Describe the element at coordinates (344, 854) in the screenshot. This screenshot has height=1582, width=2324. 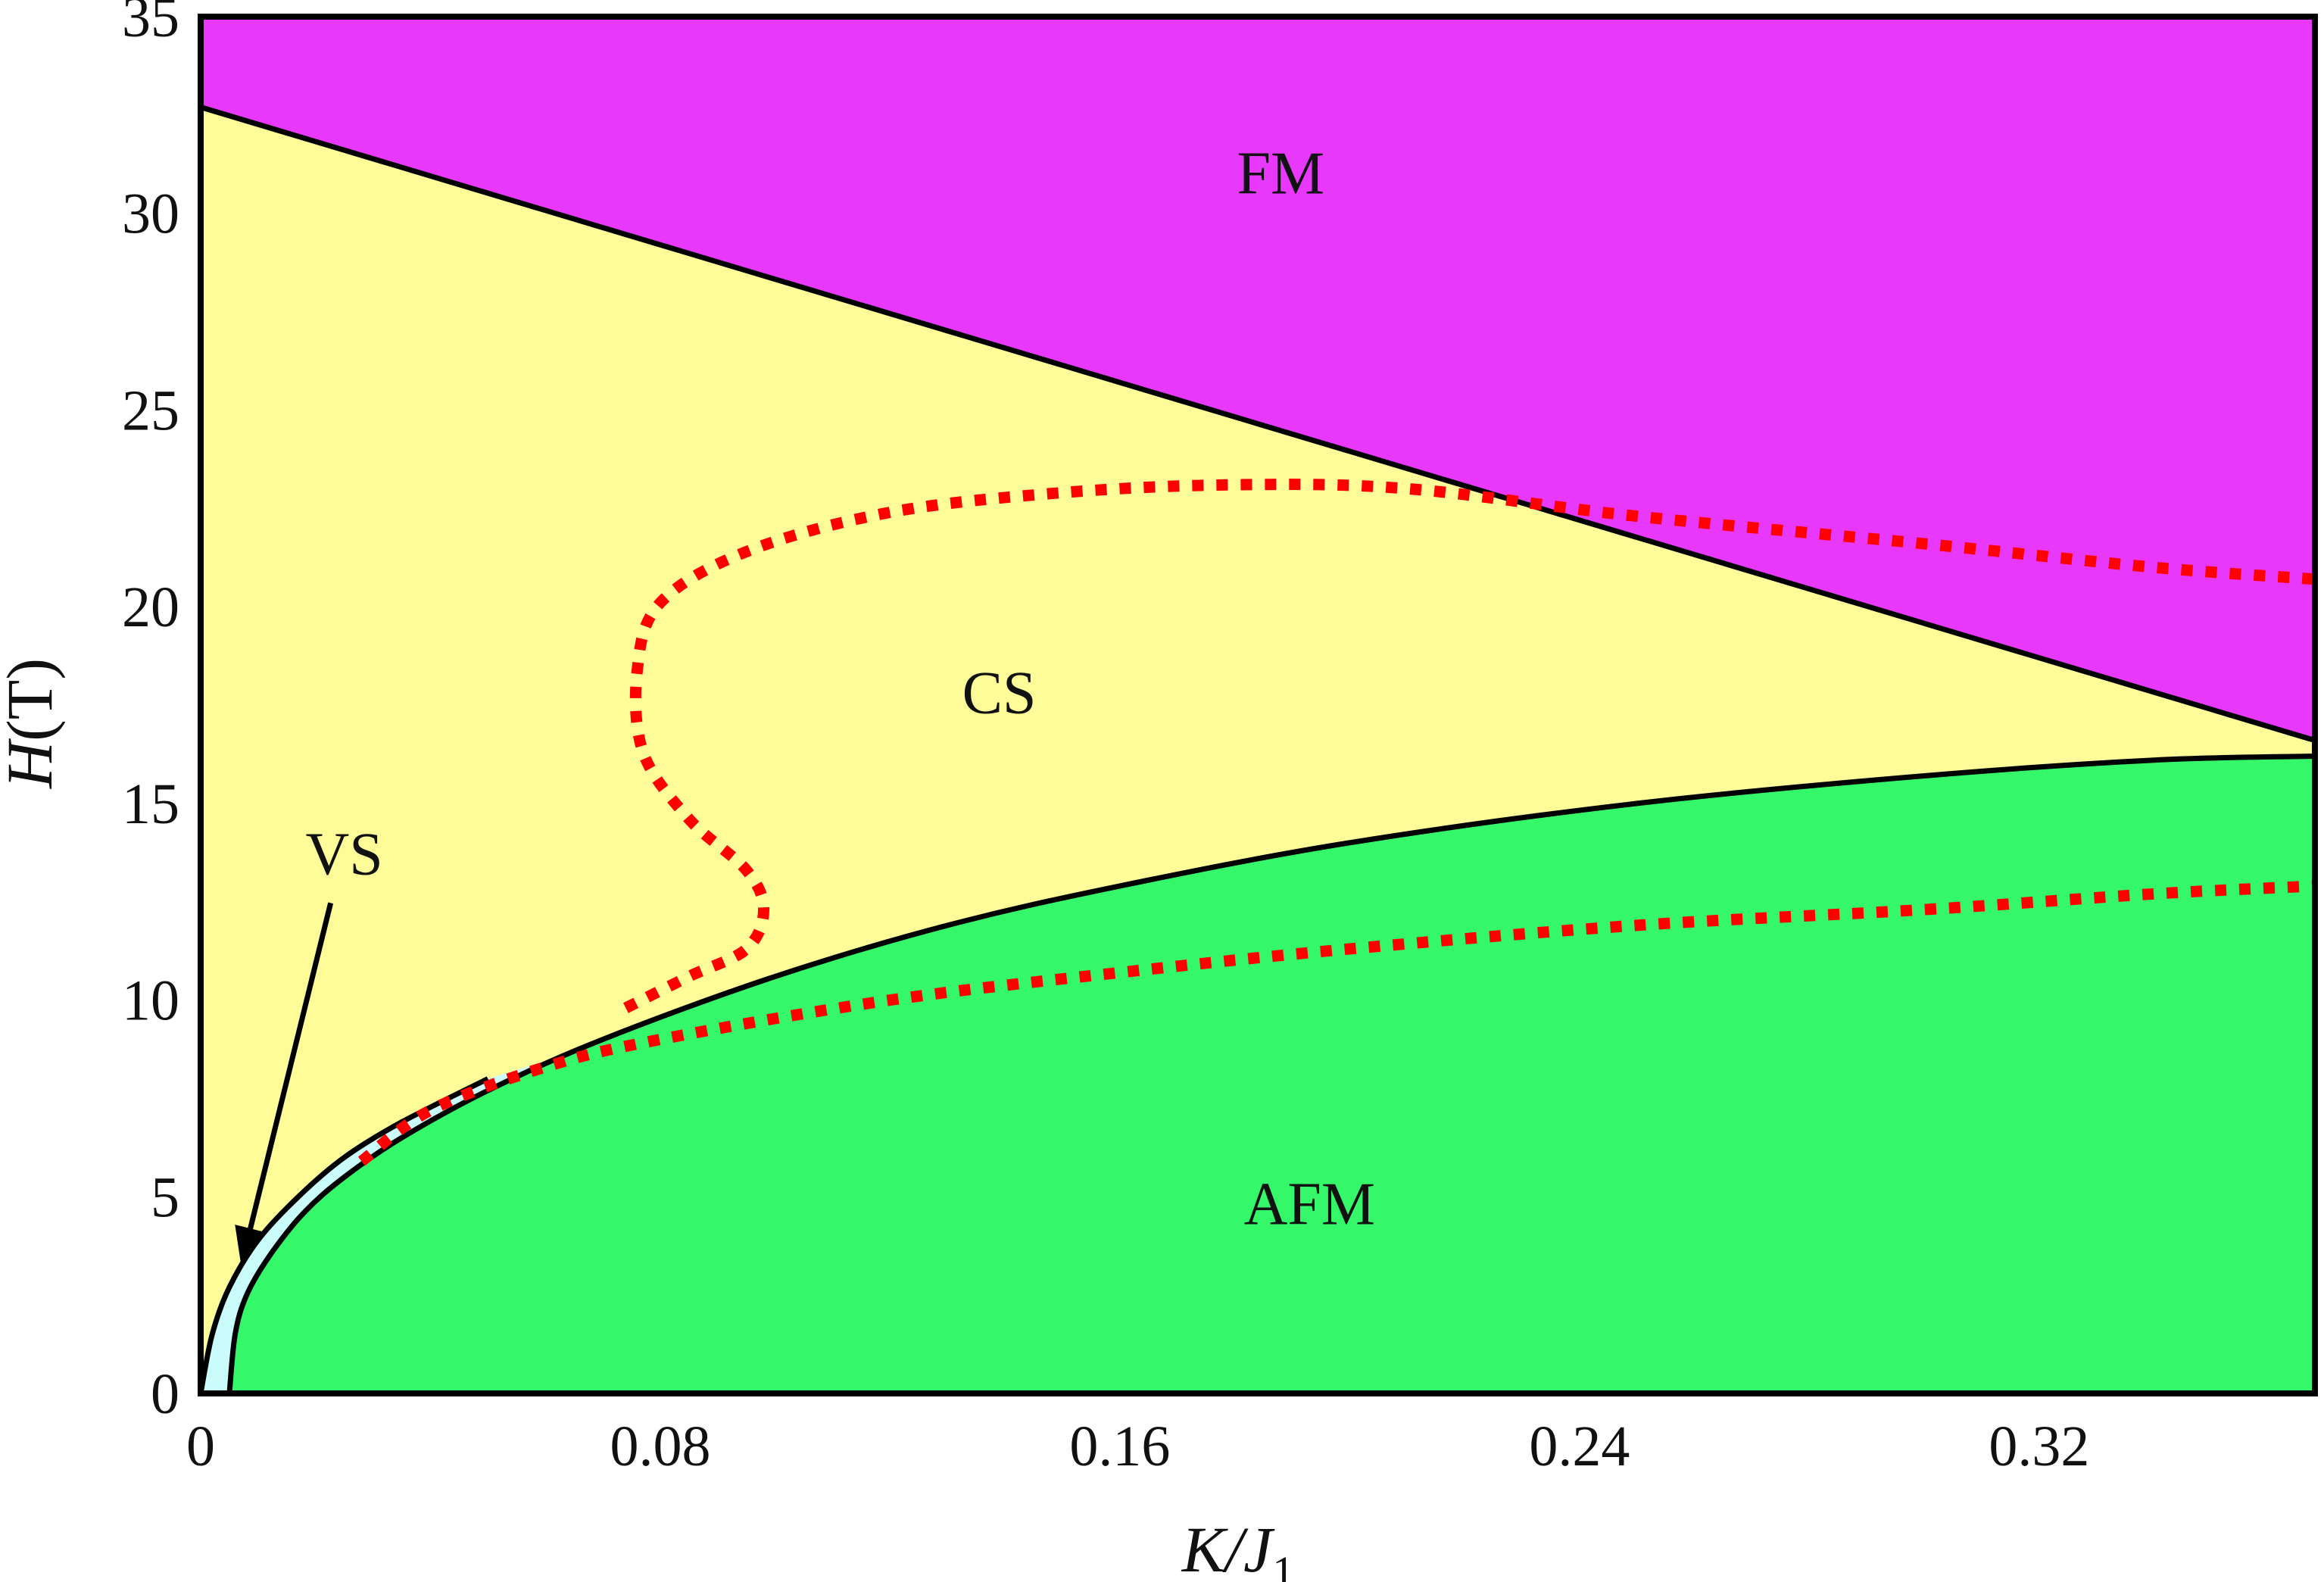
I see `vs-region-label: VS` at that location.